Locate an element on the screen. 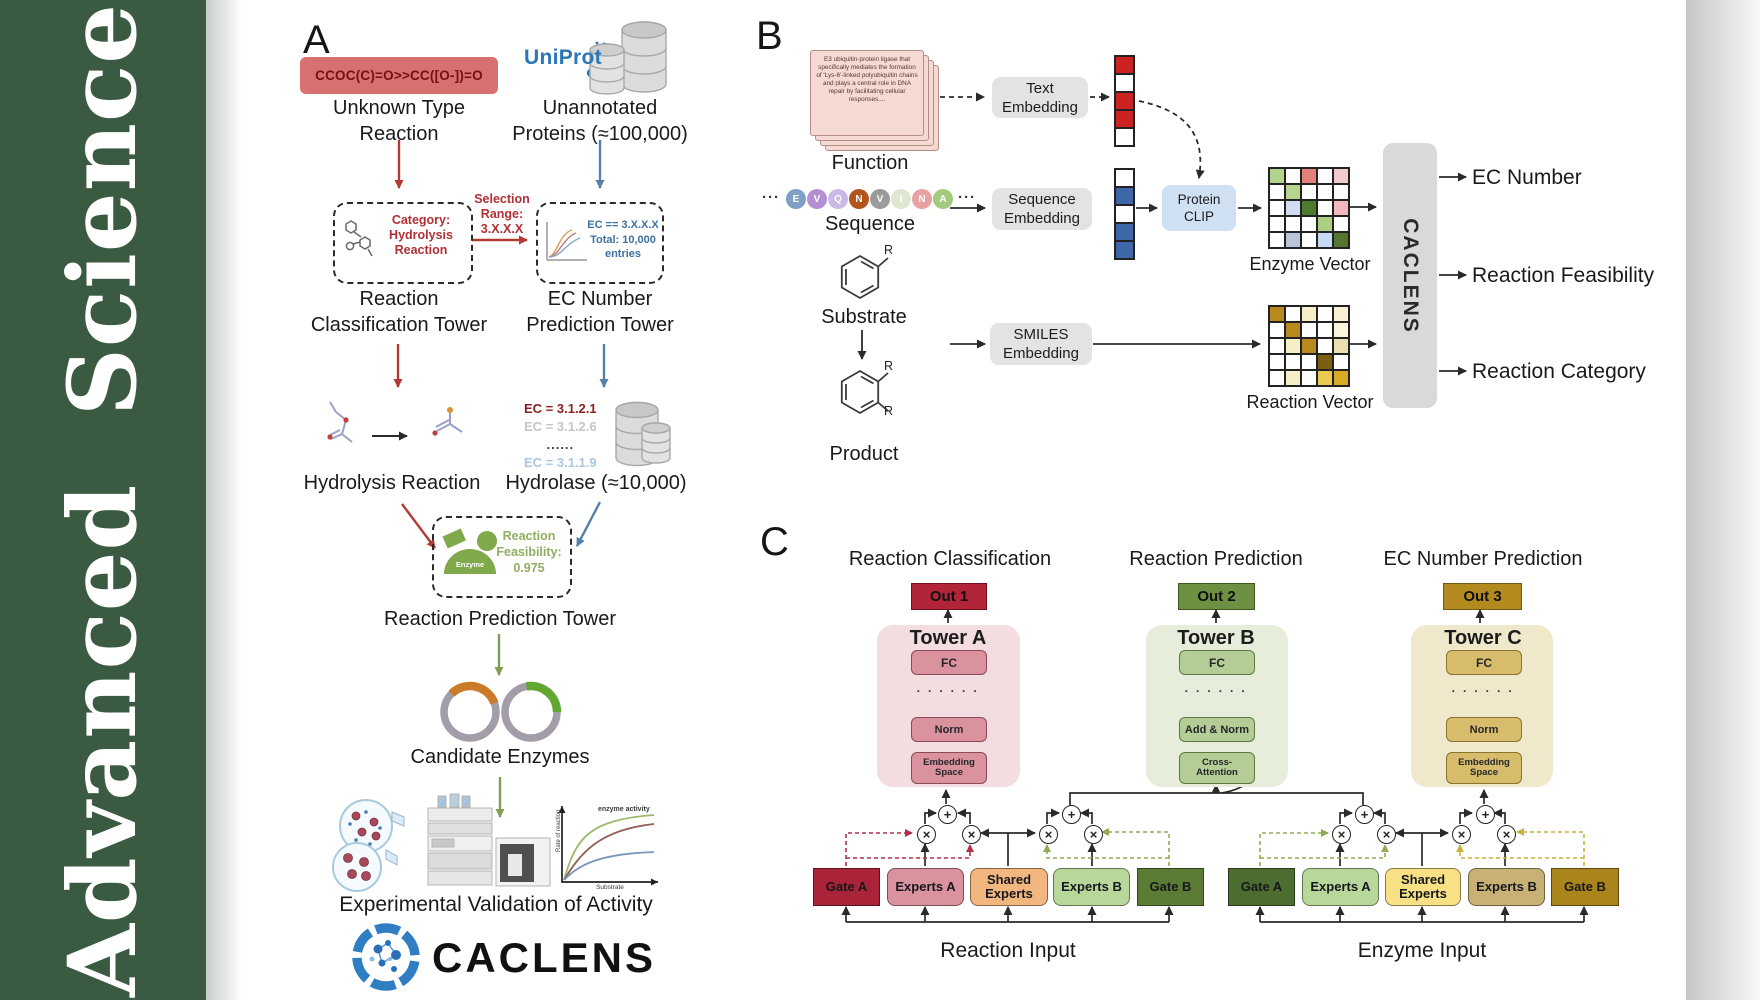  banner-fade is located at coordinates (224, 500).